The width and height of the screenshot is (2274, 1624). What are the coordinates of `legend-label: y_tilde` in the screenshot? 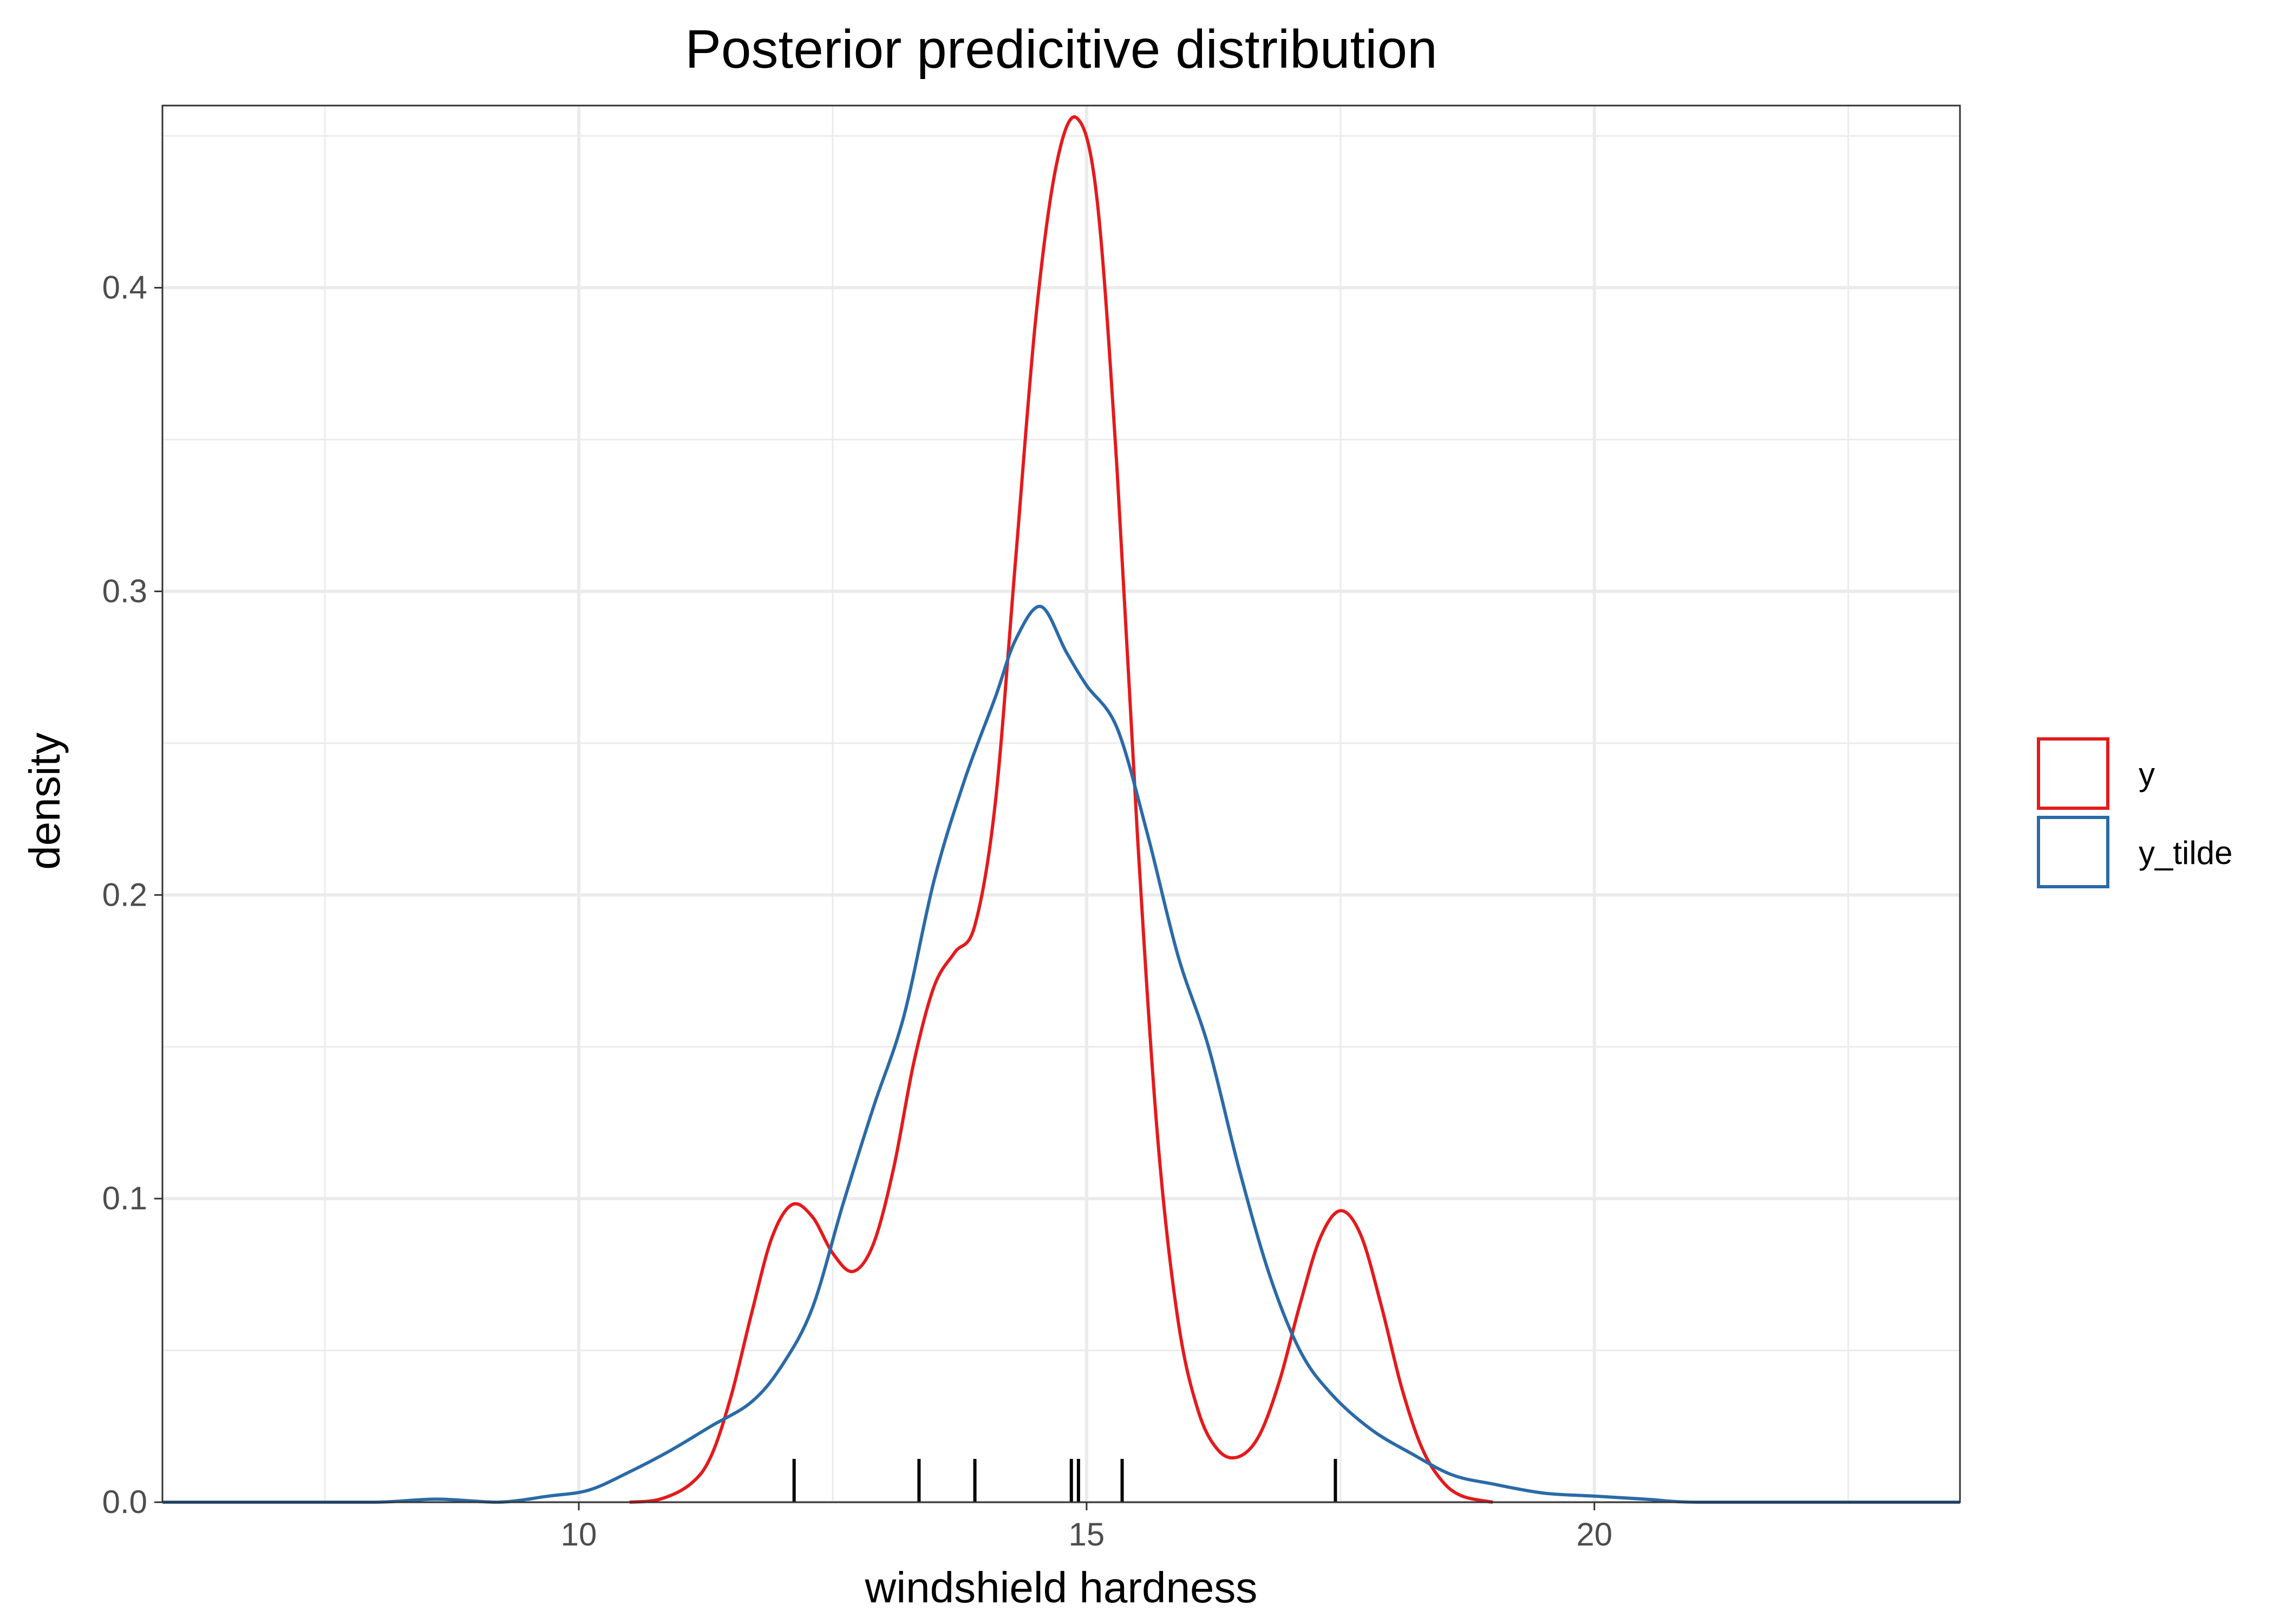 It's located at (2186, 853).